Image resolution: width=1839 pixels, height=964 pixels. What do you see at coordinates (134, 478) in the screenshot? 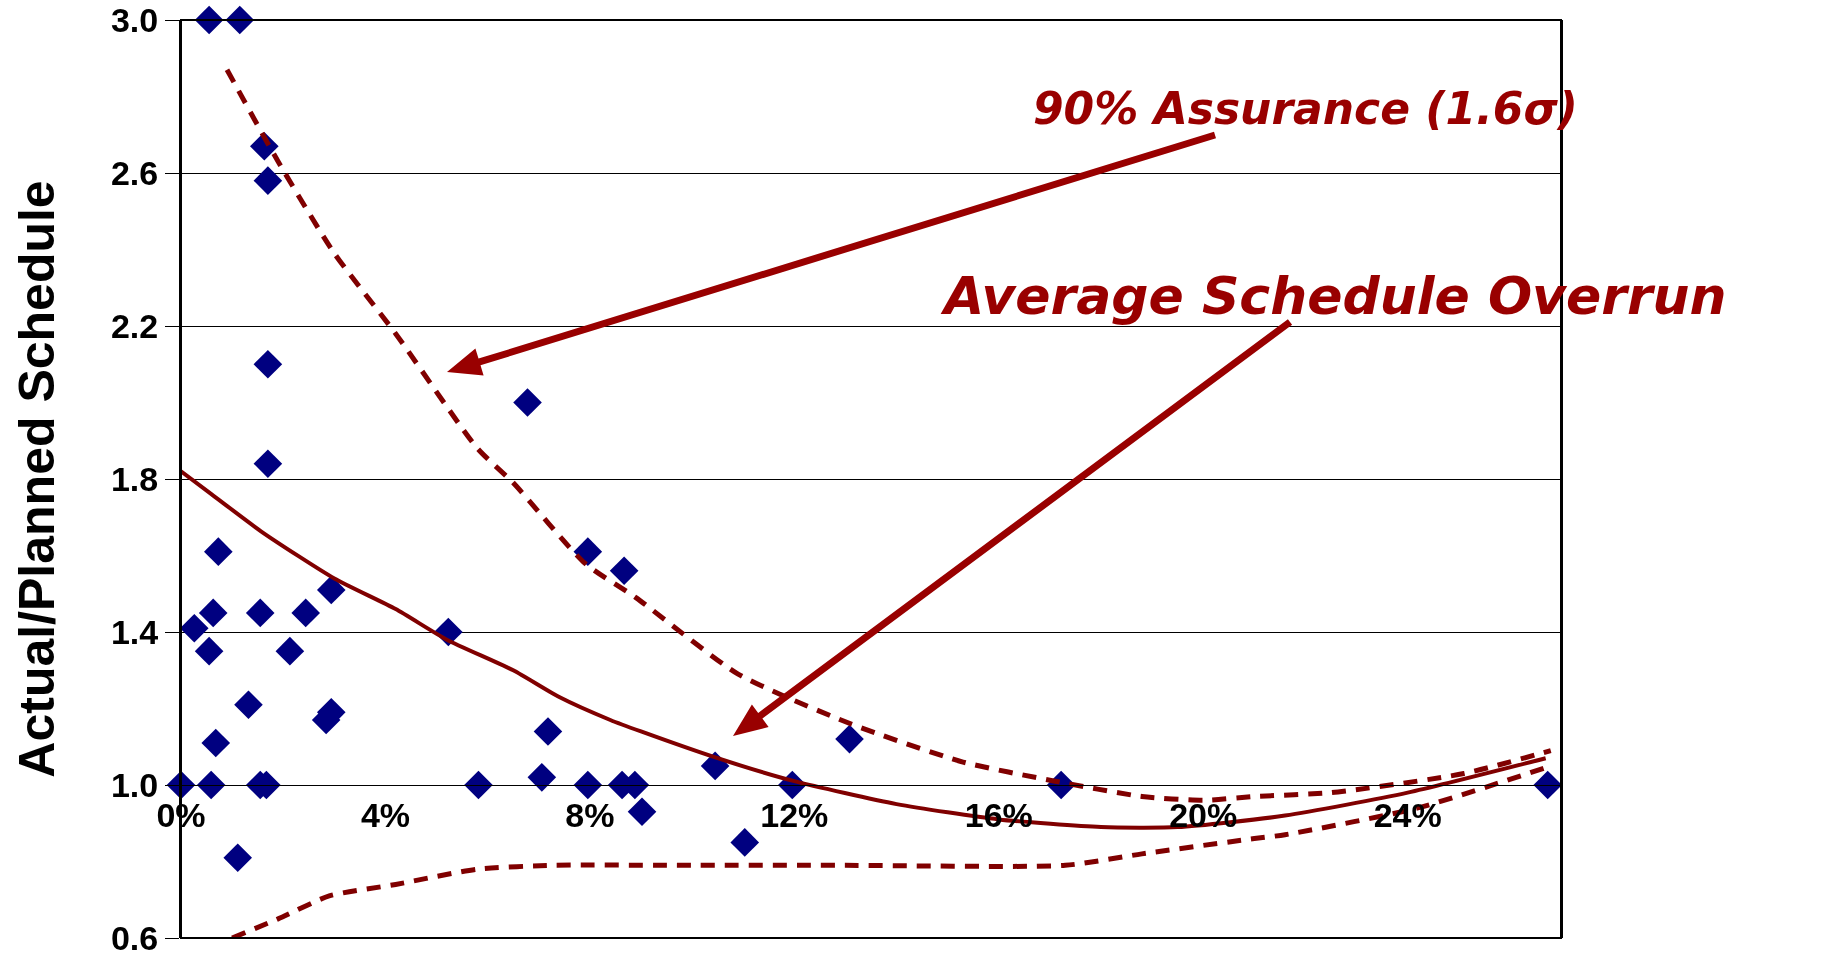
I see `y-tick-label: 1.8` at bounding box center [134, 478].